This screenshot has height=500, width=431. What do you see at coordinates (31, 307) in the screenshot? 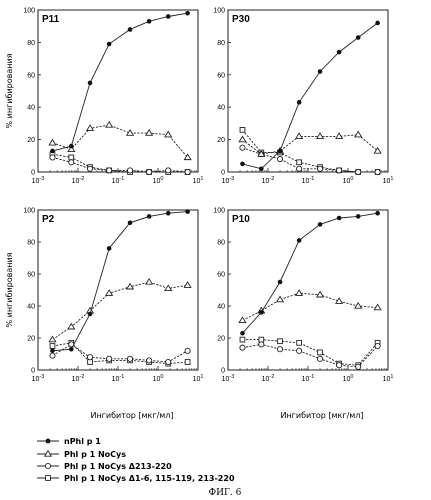
I see `y-tick-label: 40` at bounding box center [31, 307].